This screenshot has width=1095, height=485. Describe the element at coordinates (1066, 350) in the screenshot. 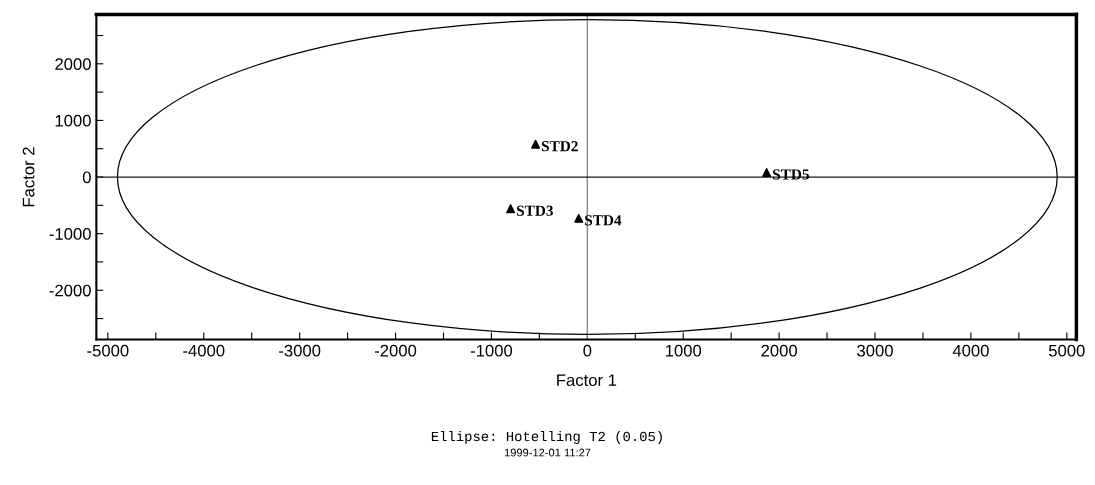

I see `x-tick-label: 5000` at that location.